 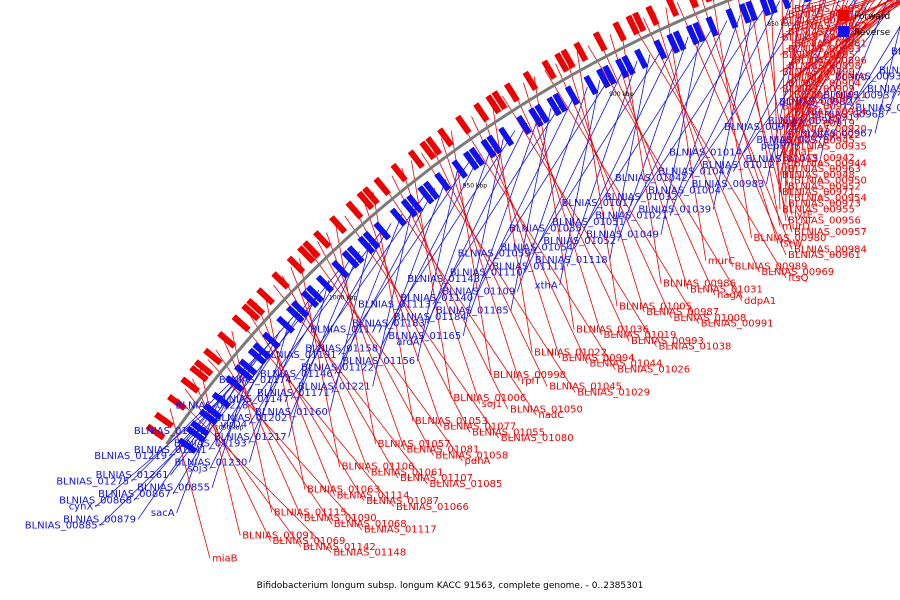 I want to click on gene-label-blnias-01068: BLNIAS_01068, so click(x=370, y=524).